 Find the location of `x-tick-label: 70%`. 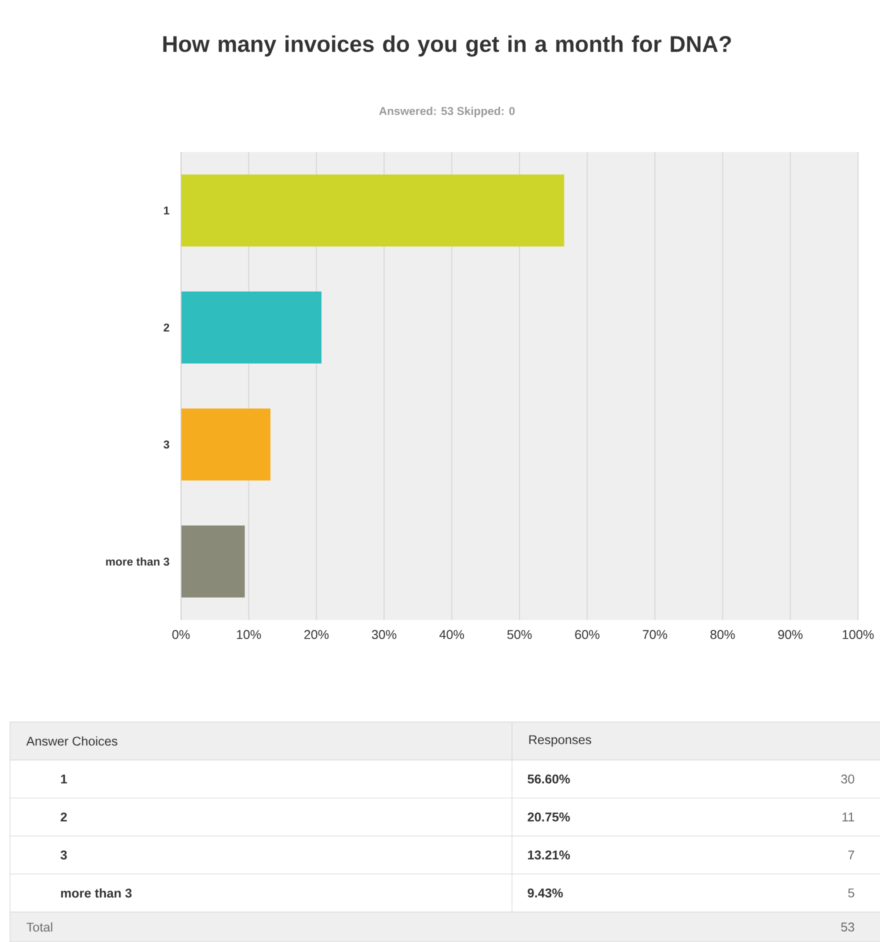

x-tick-label: 70% is located at coordinates (655, 635).